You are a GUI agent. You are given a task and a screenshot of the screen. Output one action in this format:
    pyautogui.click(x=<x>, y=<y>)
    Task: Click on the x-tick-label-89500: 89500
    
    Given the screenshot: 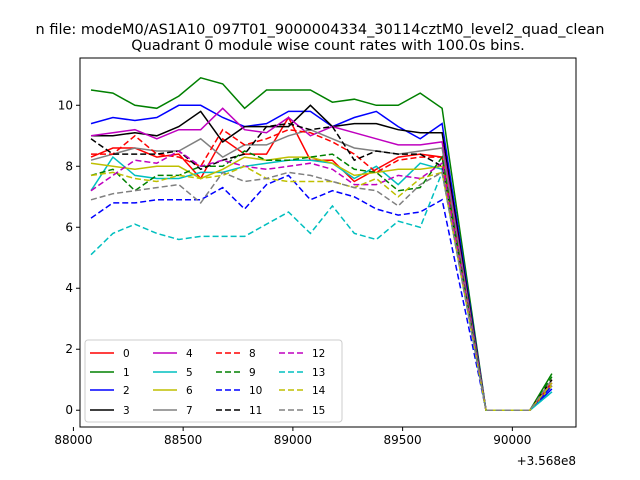 What is the action you would take?
    pyautogui.click(x=403, y=440)
    